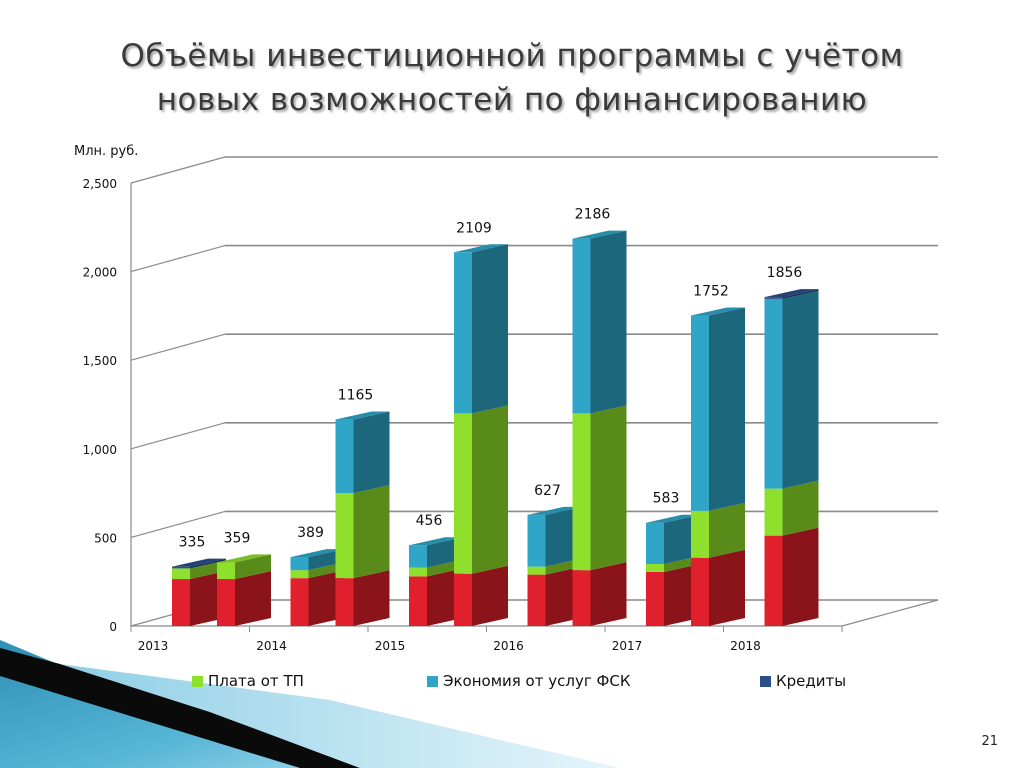 The width and height of the screenshot is (1024, 768). Describe the element at coordinates (593, 215) in the screenshot. I see `bar-total-label: 2186` at that location.